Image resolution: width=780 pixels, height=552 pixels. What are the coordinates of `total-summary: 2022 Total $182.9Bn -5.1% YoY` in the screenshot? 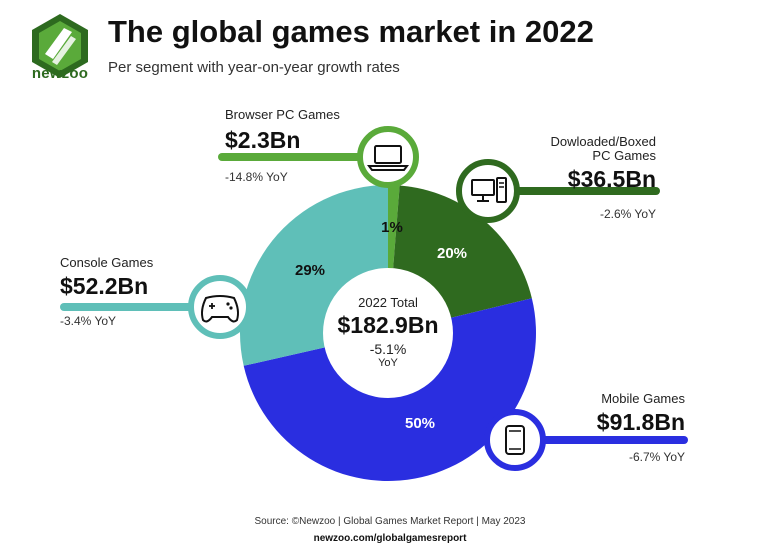 It's located at (388, 332).